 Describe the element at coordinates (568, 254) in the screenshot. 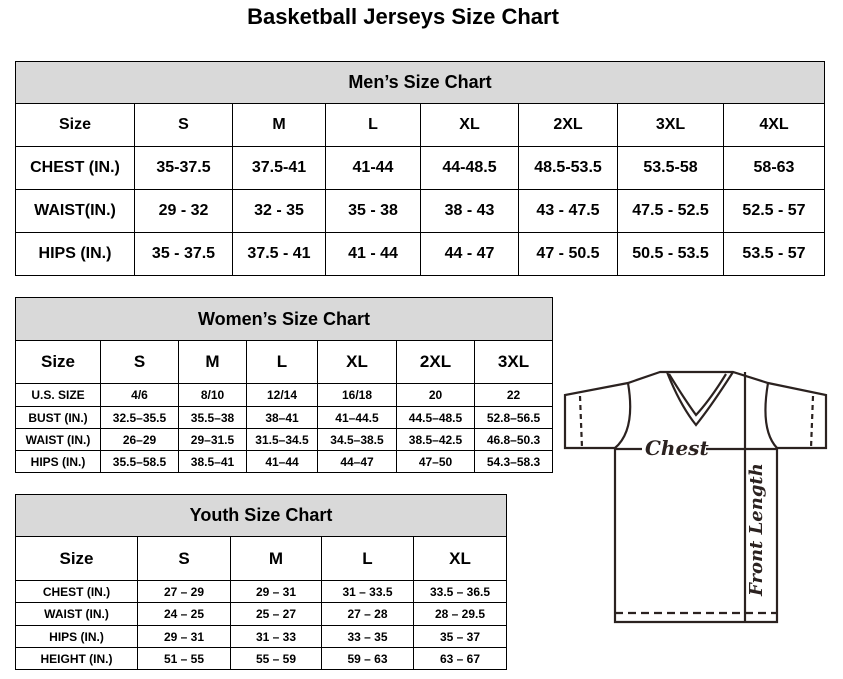

I see `table-cell: 47 - 50.5` at that location.